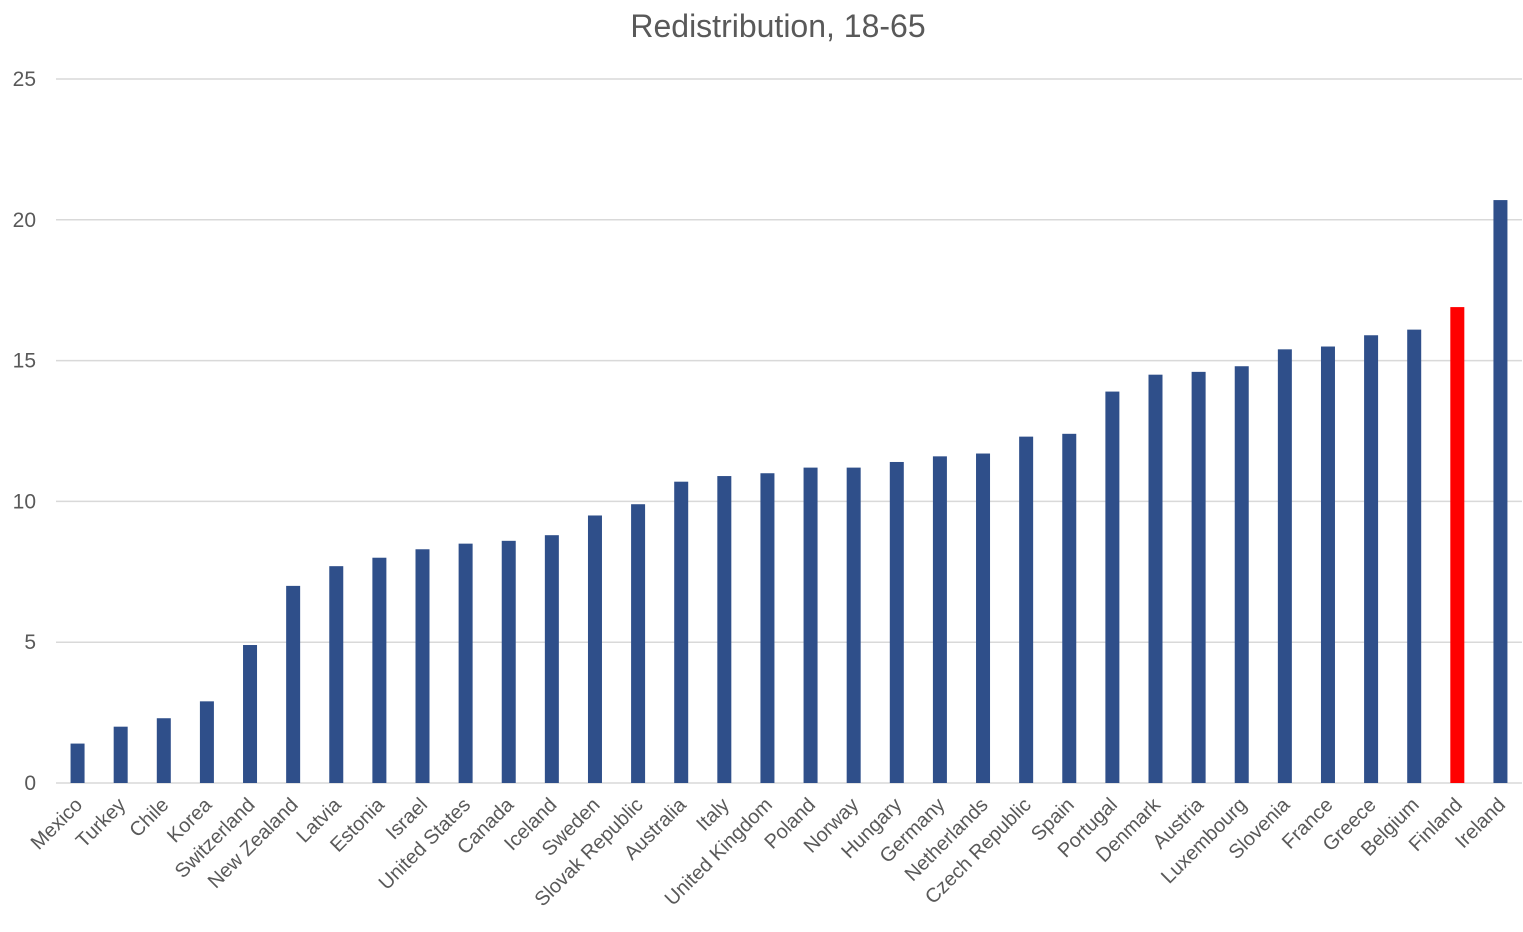 The image size is (1523, 932). I want to click on bar-latvia, so click(336, 674).